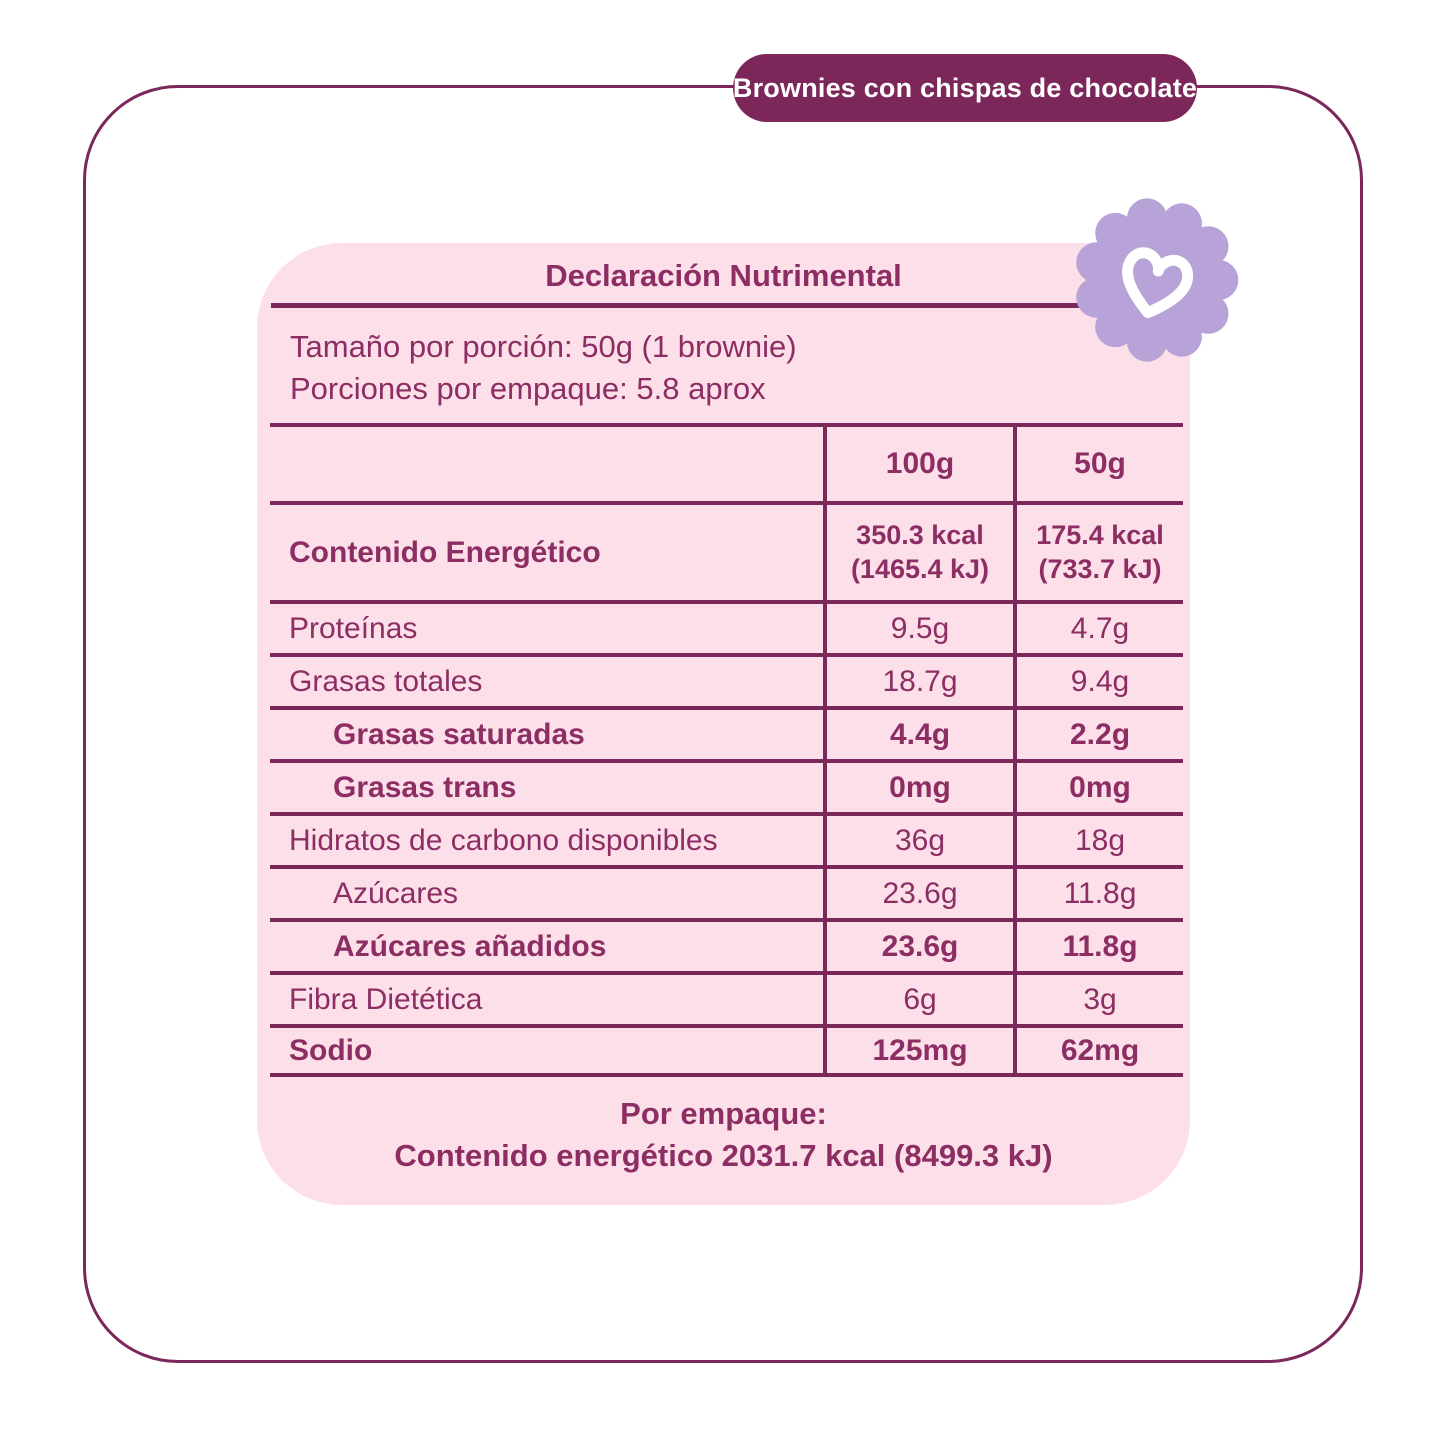  What do you see at coordinates (918, 838) in the screenshot?
I see `row-value-100g: 36g` at bounding box center [918, 838].